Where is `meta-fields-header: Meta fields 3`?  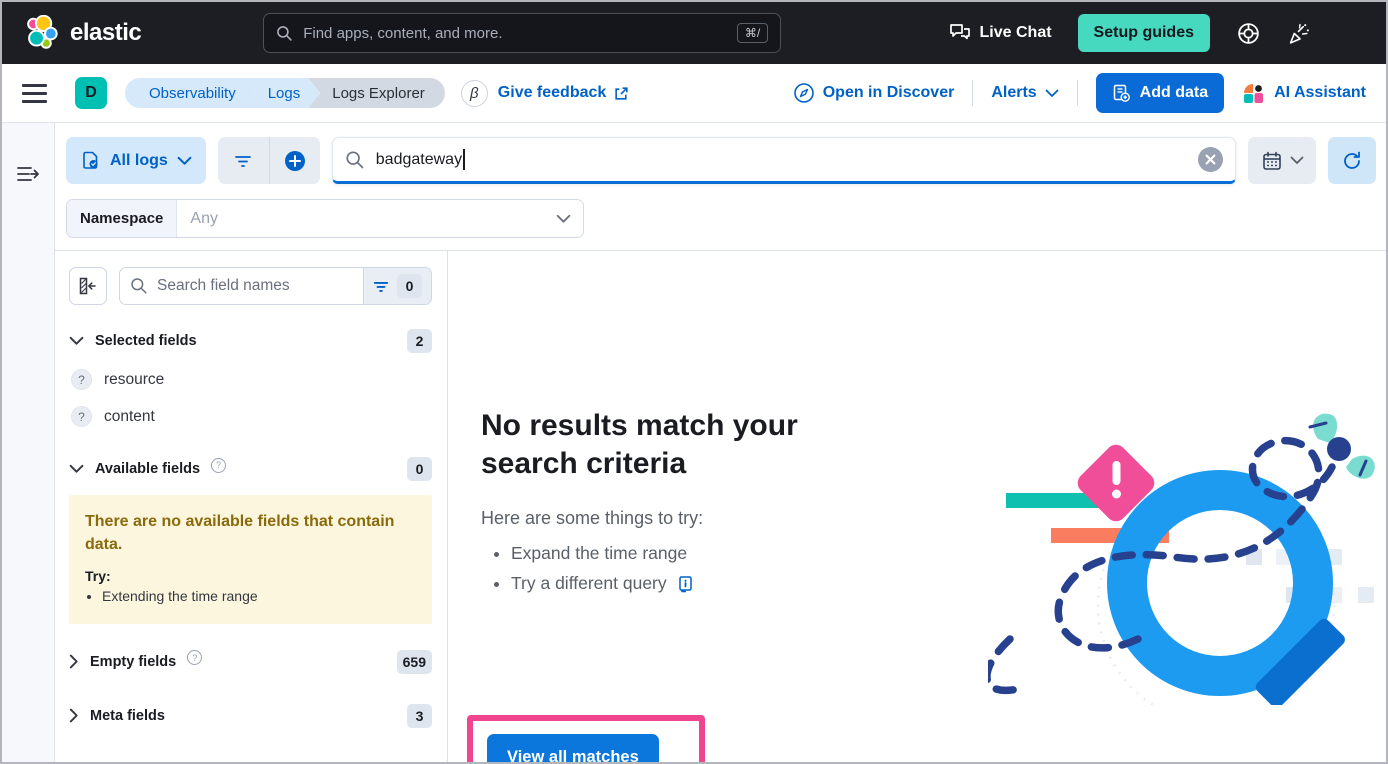
meta-fields-header: Meta fields 3 is located at coordinates (250, 715).